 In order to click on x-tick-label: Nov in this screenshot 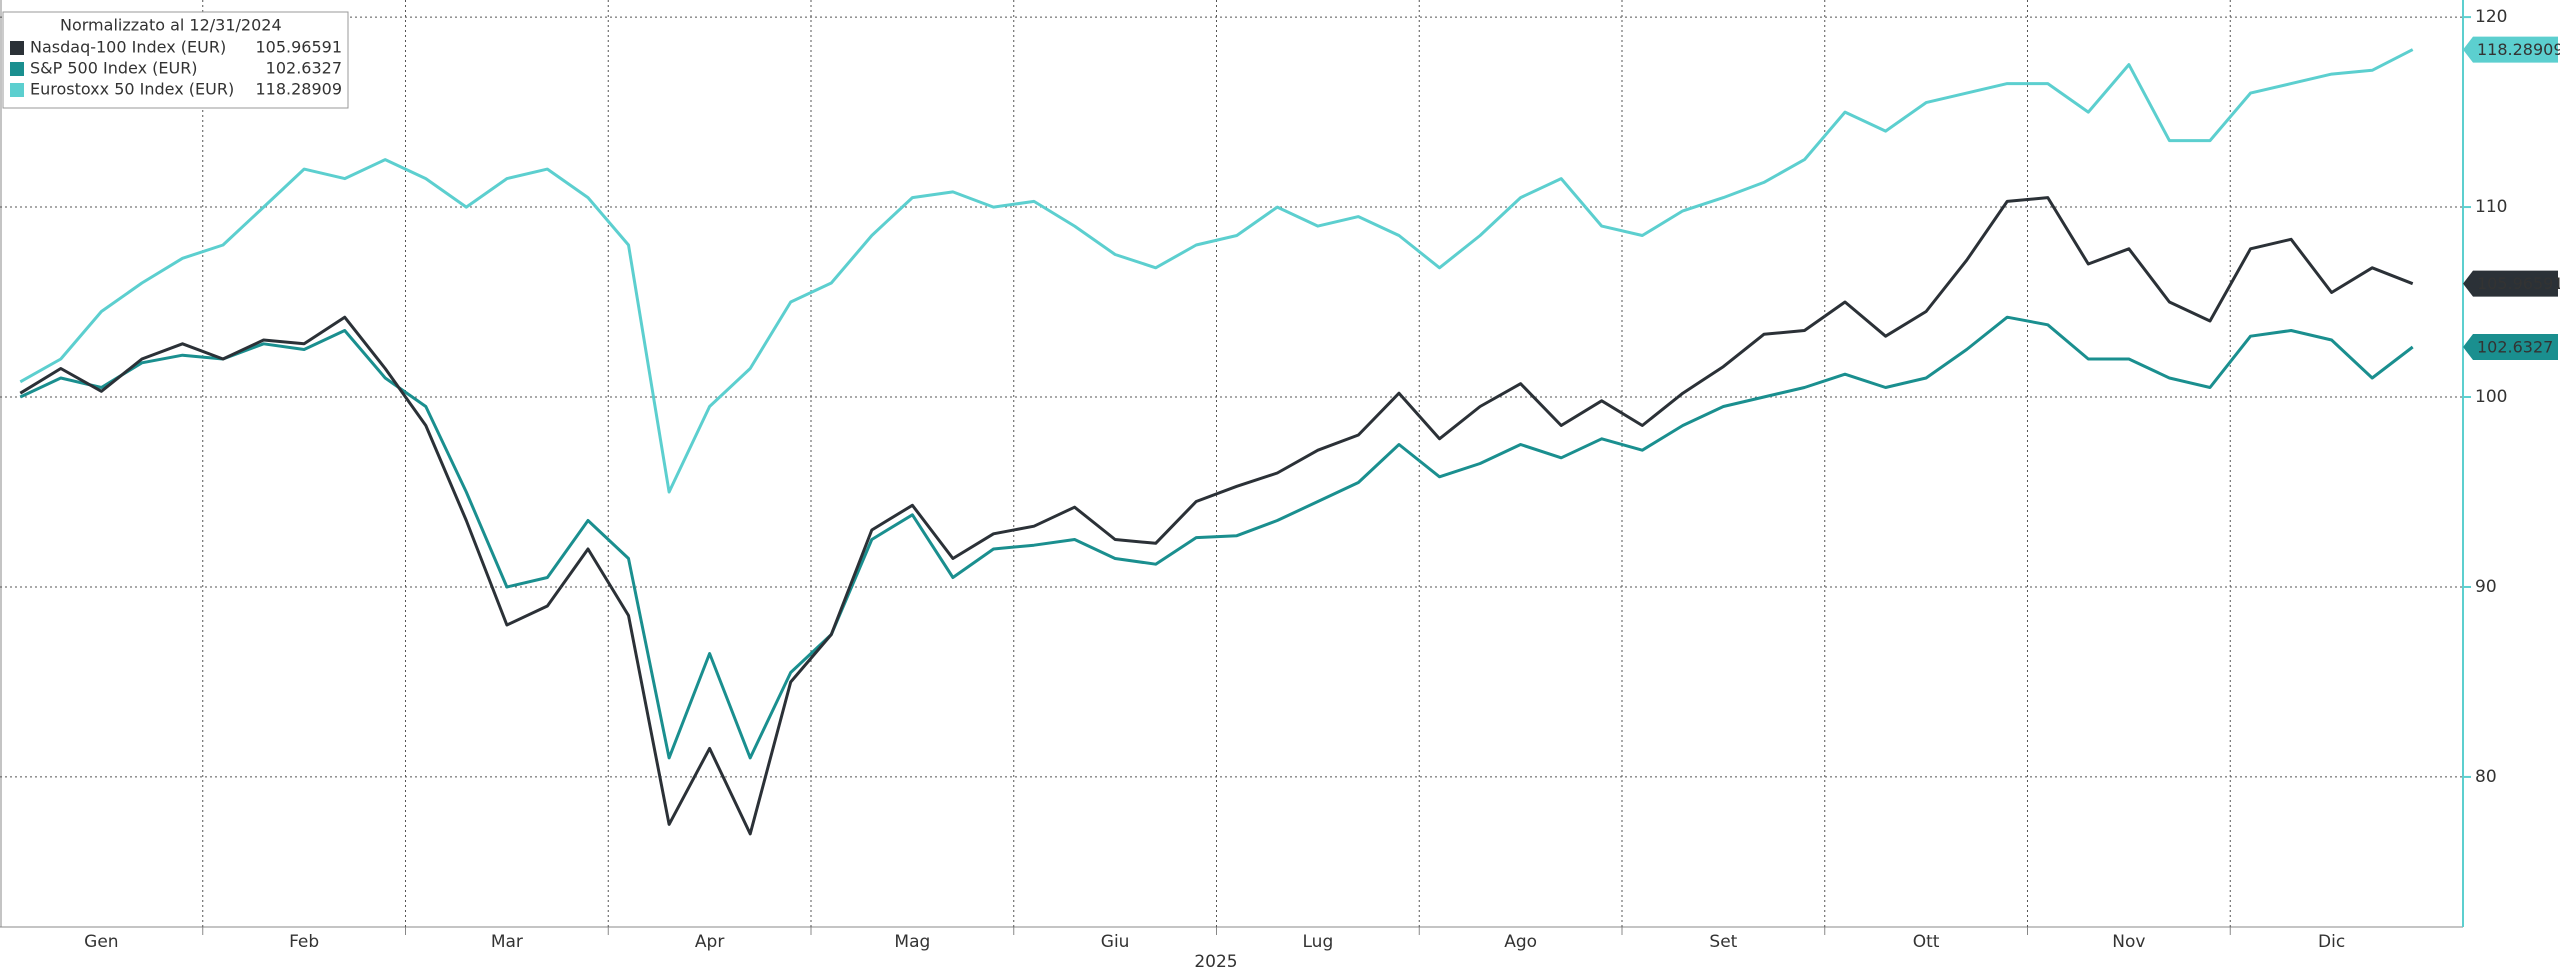, I will do `click(2128, 942)`.